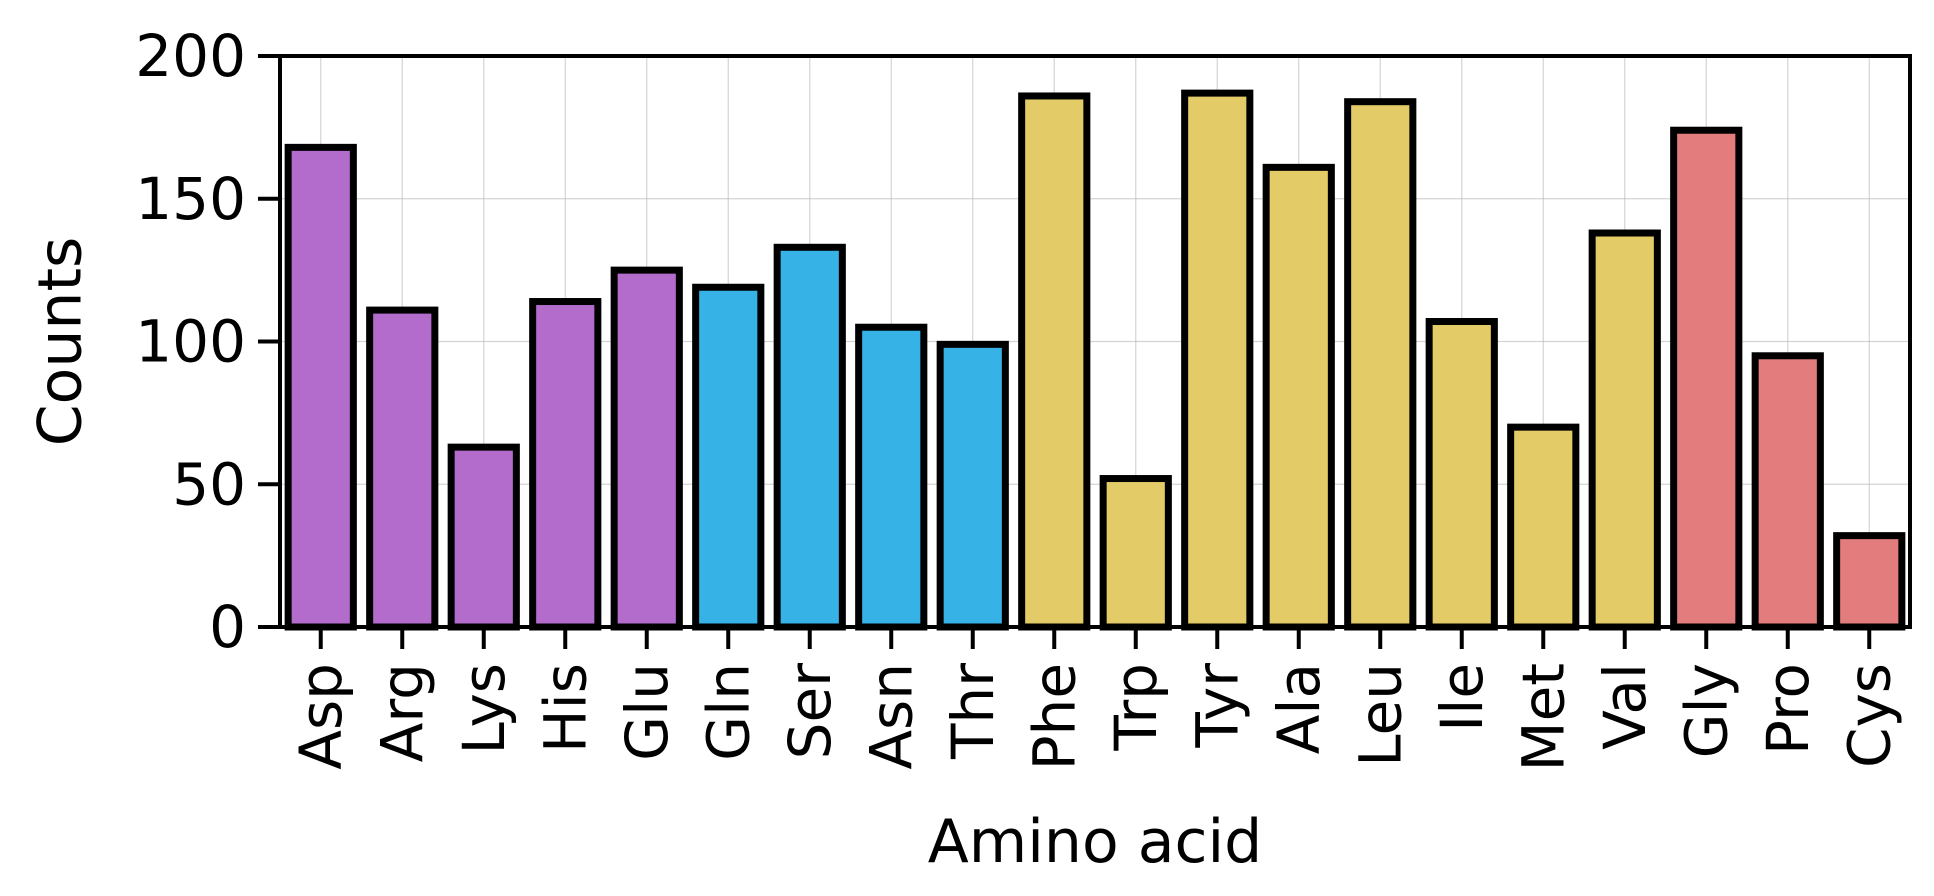 The width and height of the screenshot is (1934, 896). Describe the element at coordinates (61, 341) in the screenshot. I see `y-axis-label: Counts` at that location.